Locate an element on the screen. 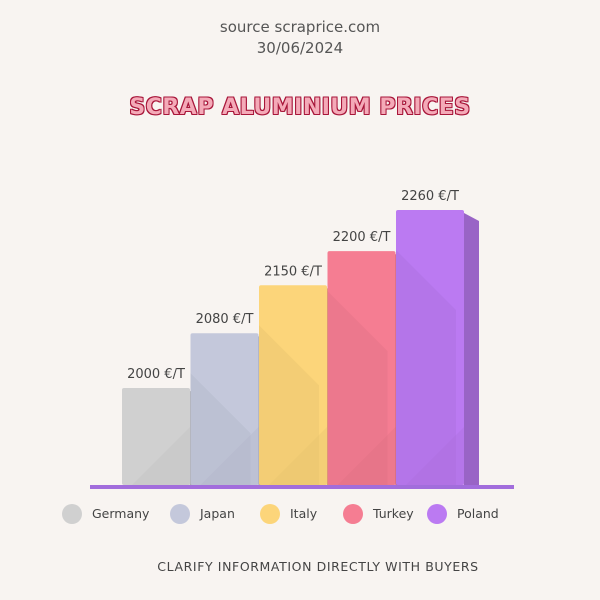 The height and width of the screenshot is (600, 600). value-label-poland: 2260 €/T is located at coordinates (430, 196).